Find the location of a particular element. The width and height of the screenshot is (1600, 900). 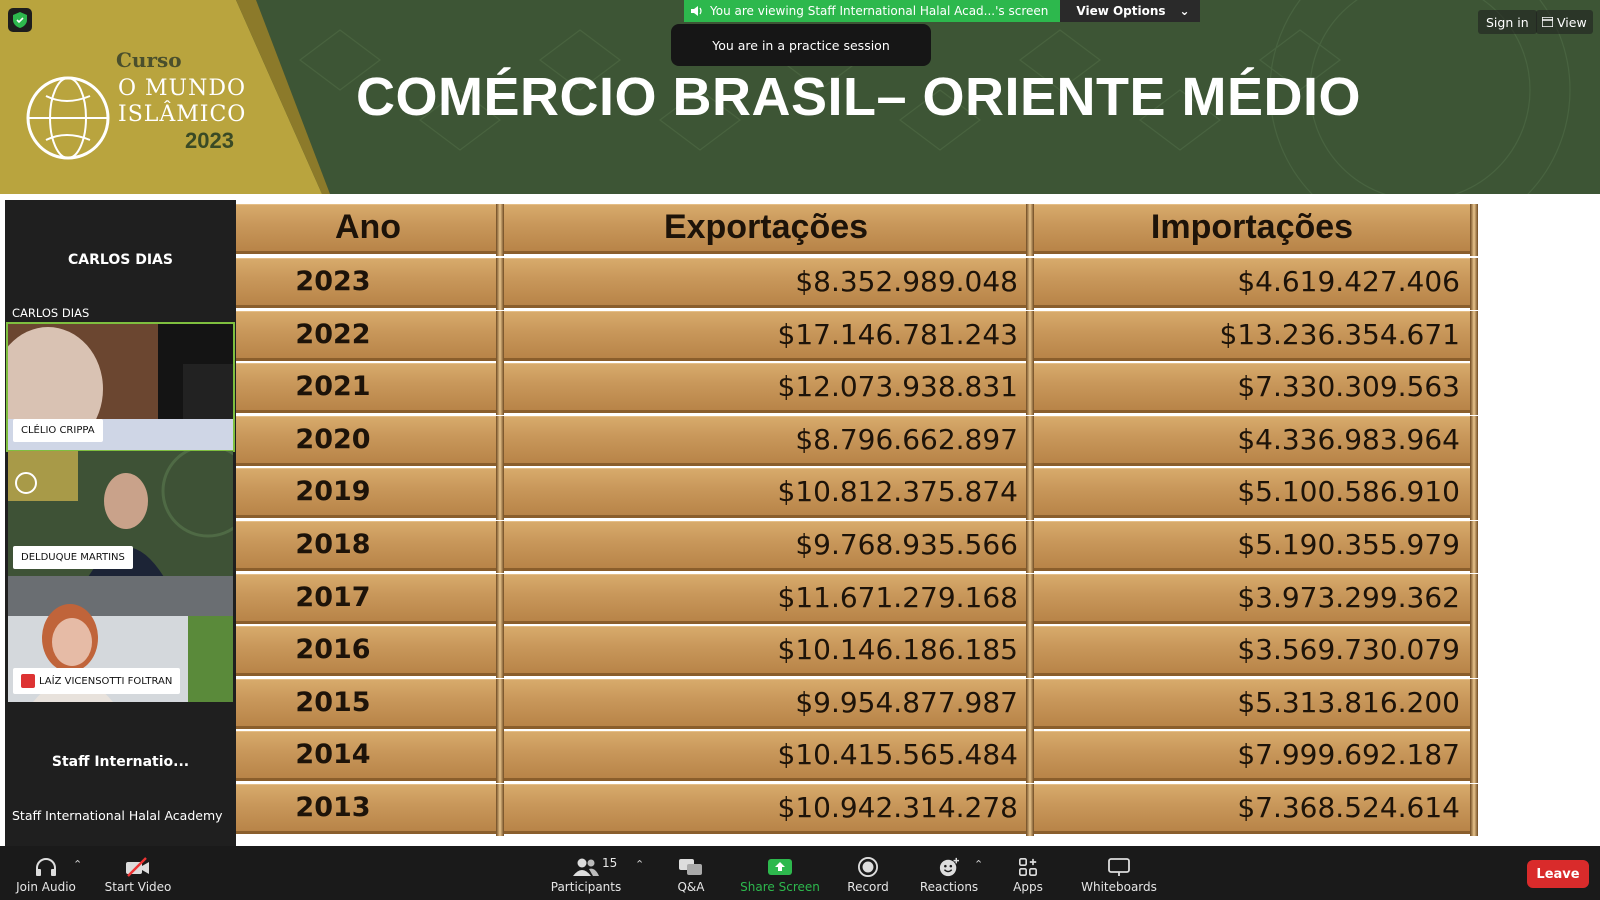

participant-name: CLÉLIO CRIPPA is located at coordinates (58, 430).